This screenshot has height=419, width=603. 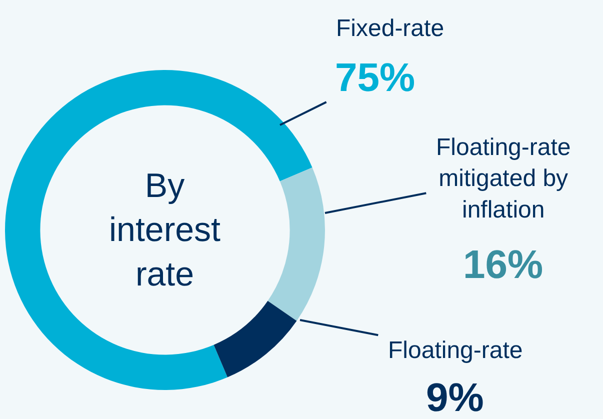 I want to click on data-label: 16%, so click(x=503, y=265).